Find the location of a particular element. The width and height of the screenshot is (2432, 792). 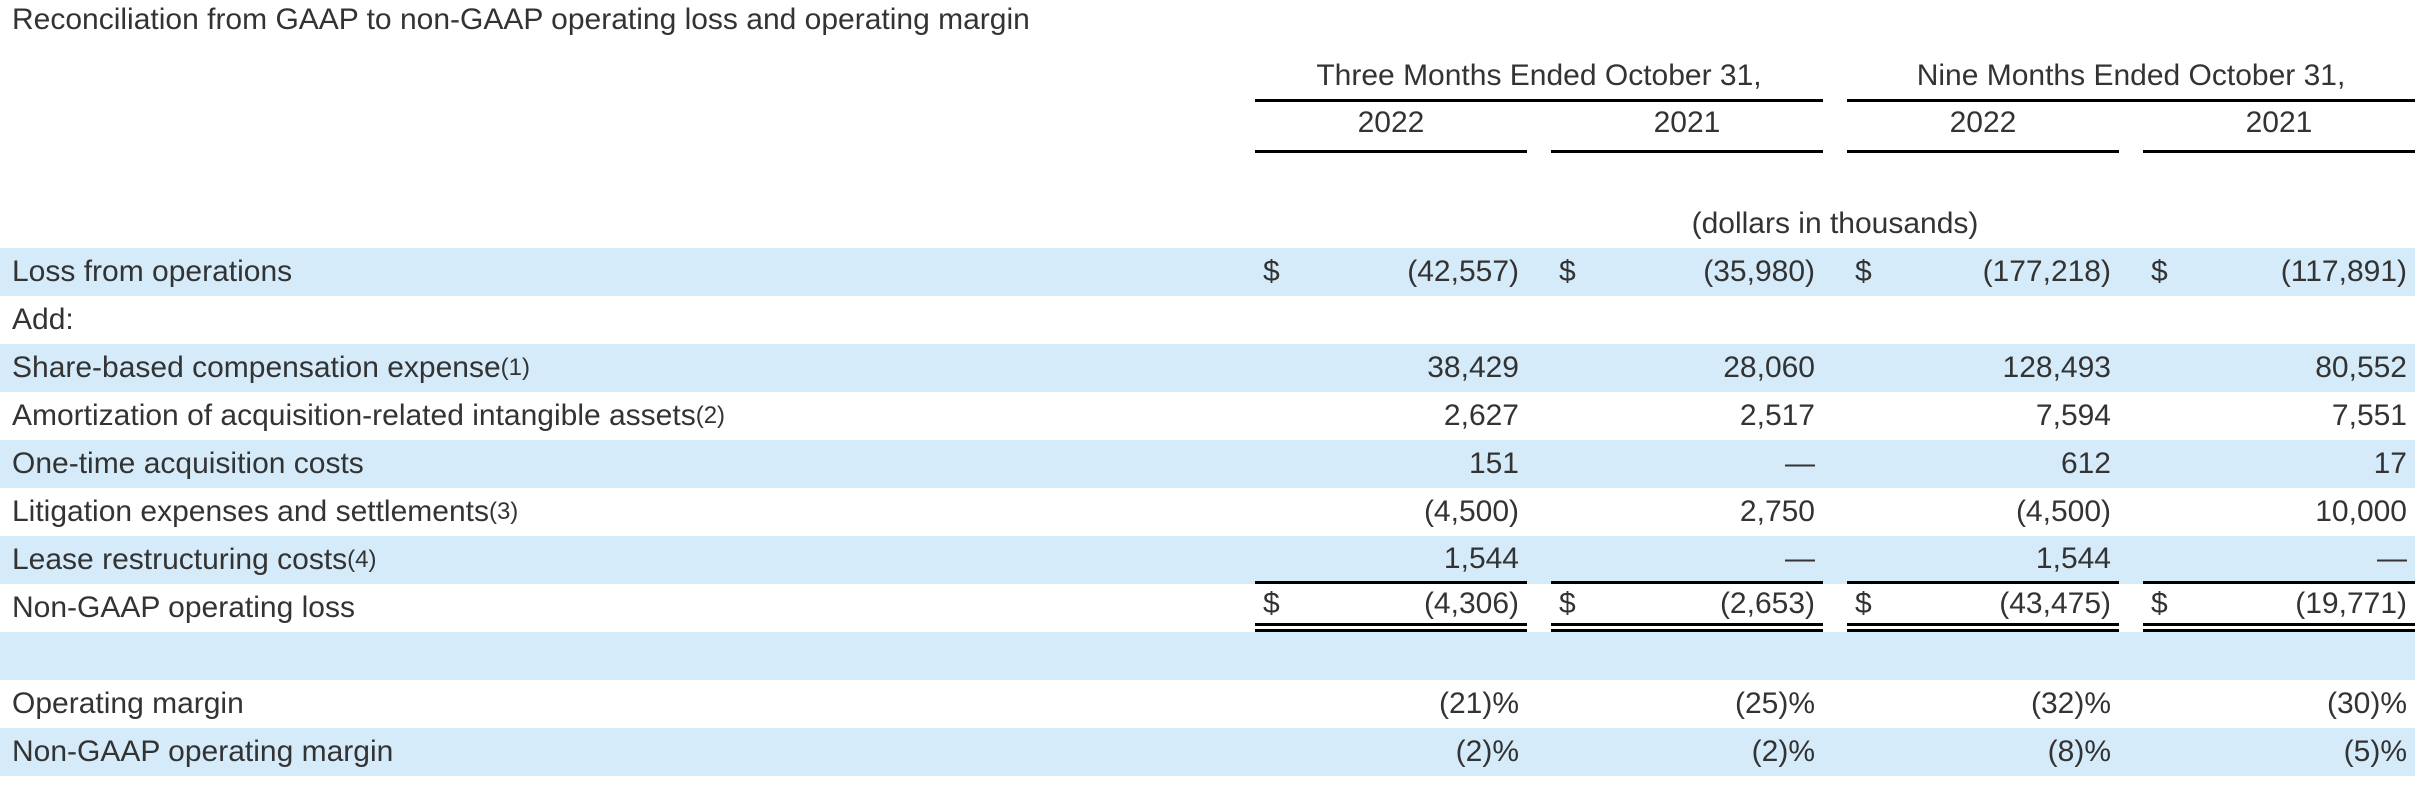

cell-value: 10,000 is located at coordinates (2361, 511).